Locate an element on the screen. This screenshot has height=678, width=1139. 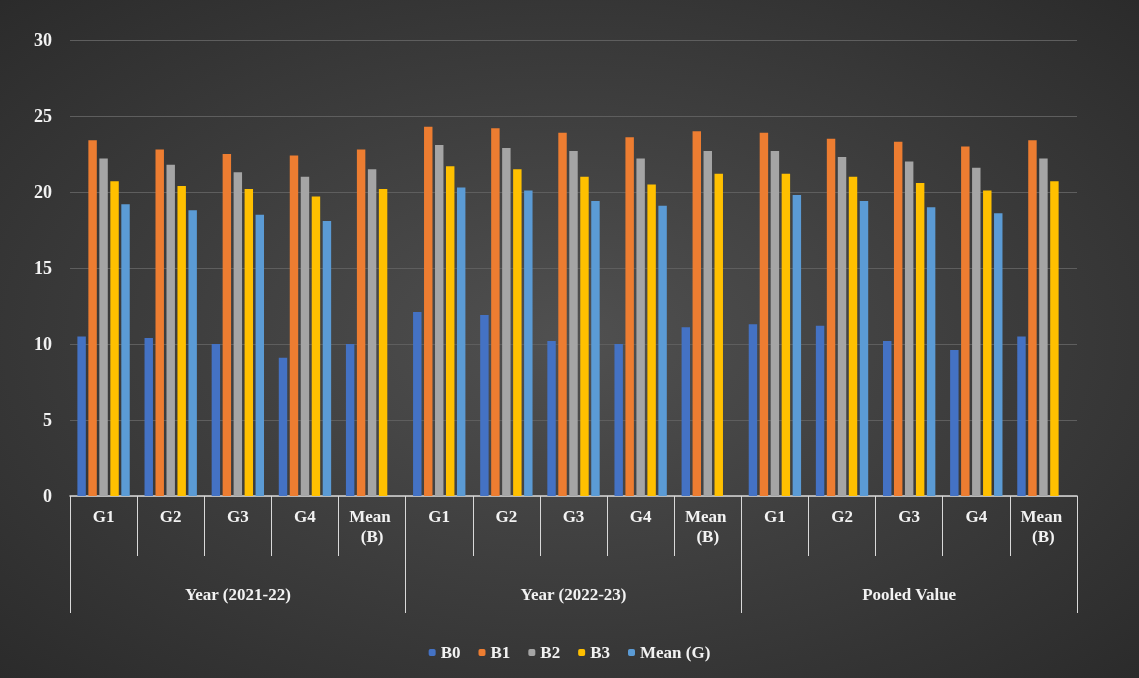
y-tick-label: 0 is located at coordinates (47, 496).